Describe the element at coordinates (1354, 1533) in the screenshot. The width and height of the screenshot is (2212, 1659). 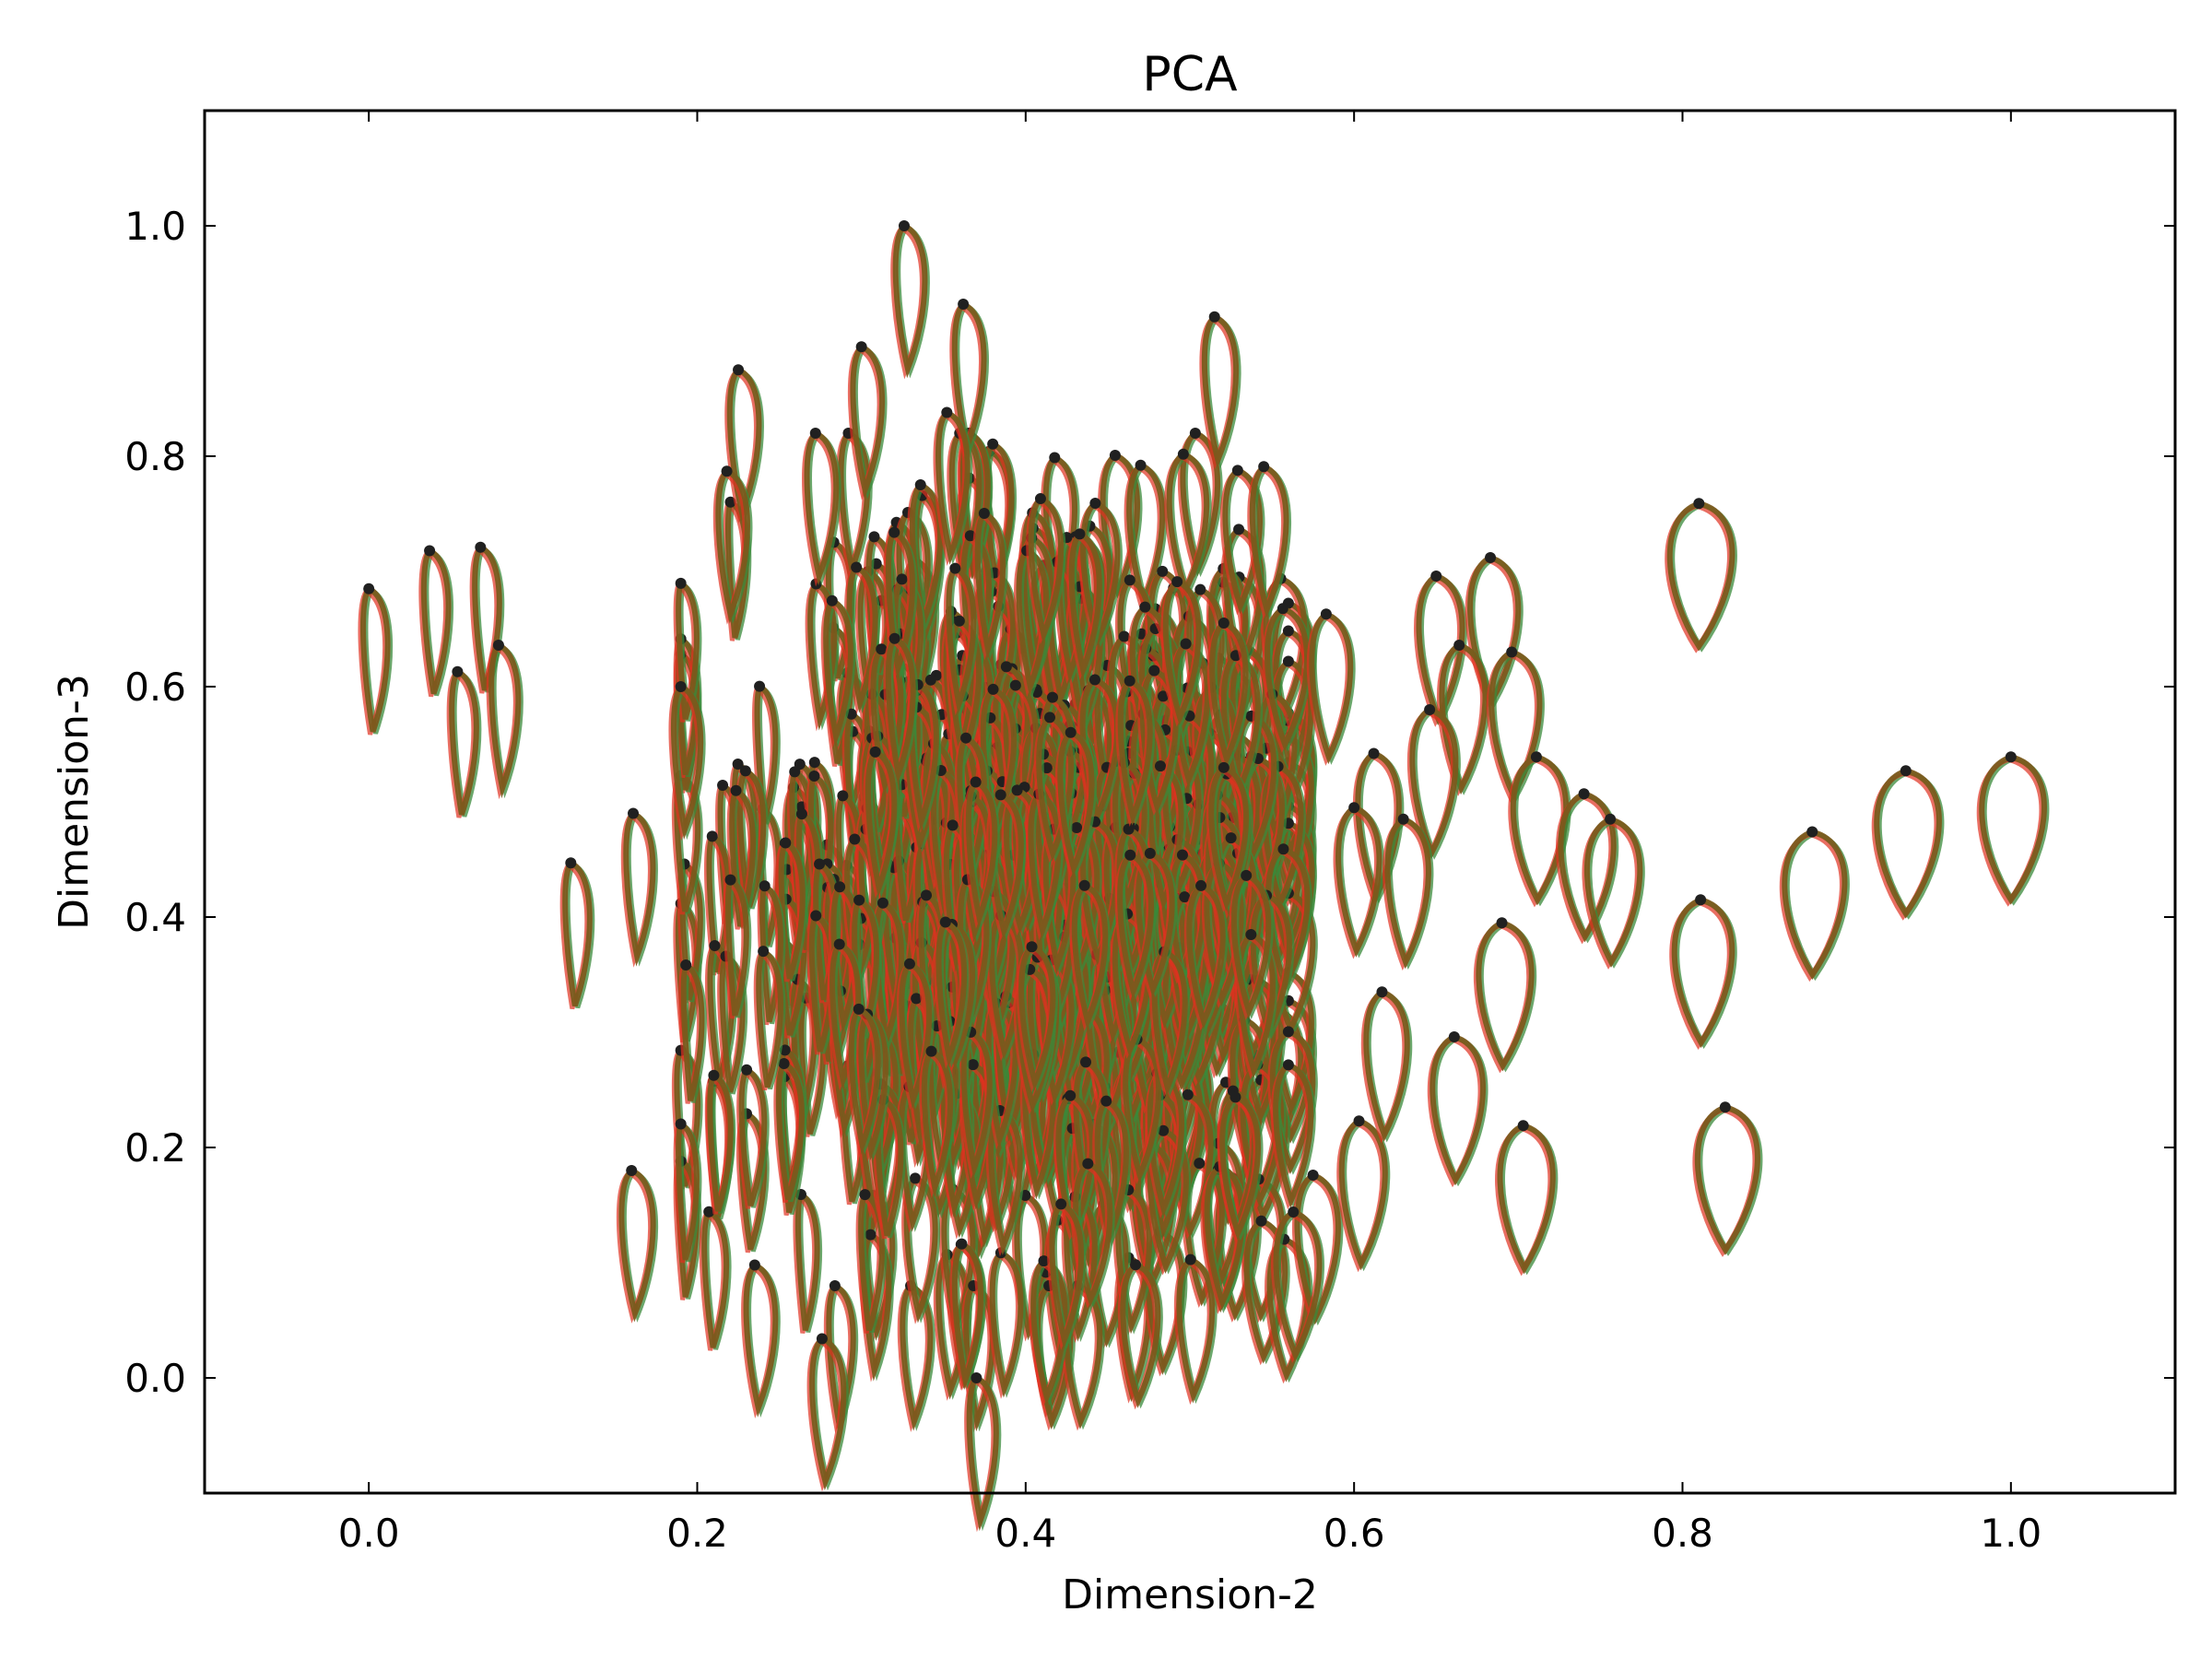
I see `x-tick-label: 0.6` at that location.